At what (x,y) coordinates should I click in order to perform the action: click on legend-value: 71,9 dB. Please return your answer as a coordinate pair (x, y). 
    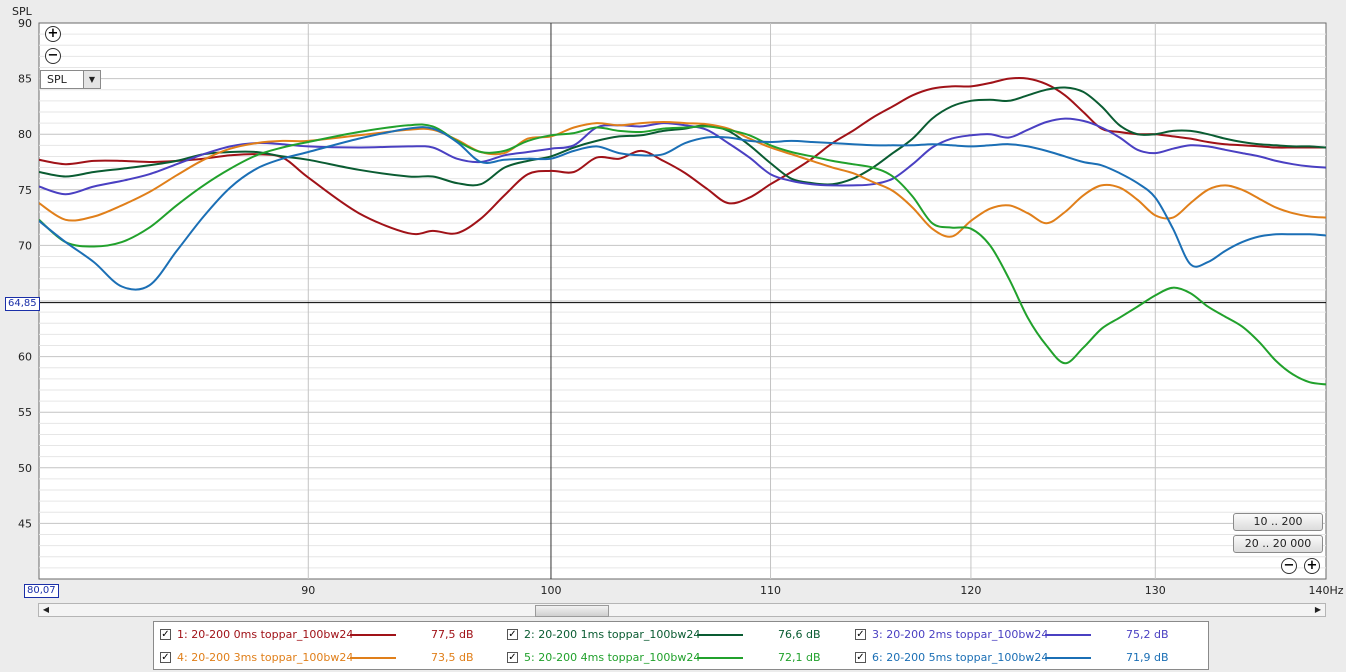
    Looking at the image, I should click on (1147, 657).